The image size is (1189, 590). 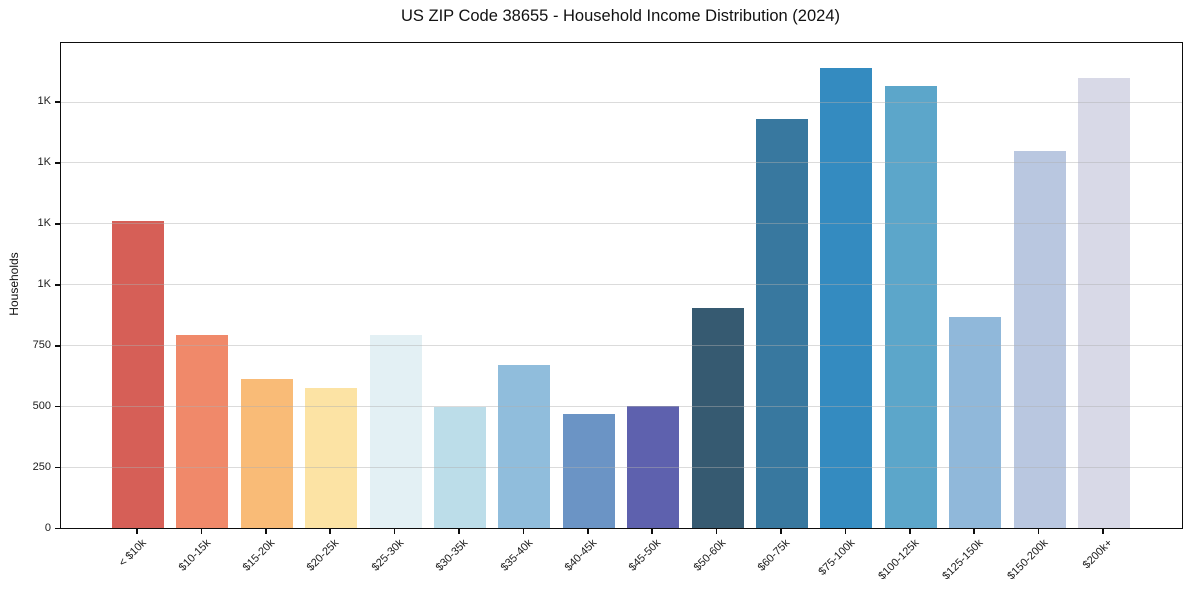 What do you see at coordinates (41, 466) in the screenshot?
I see `y-tick-label: 250` at bounding box center [41, 466].